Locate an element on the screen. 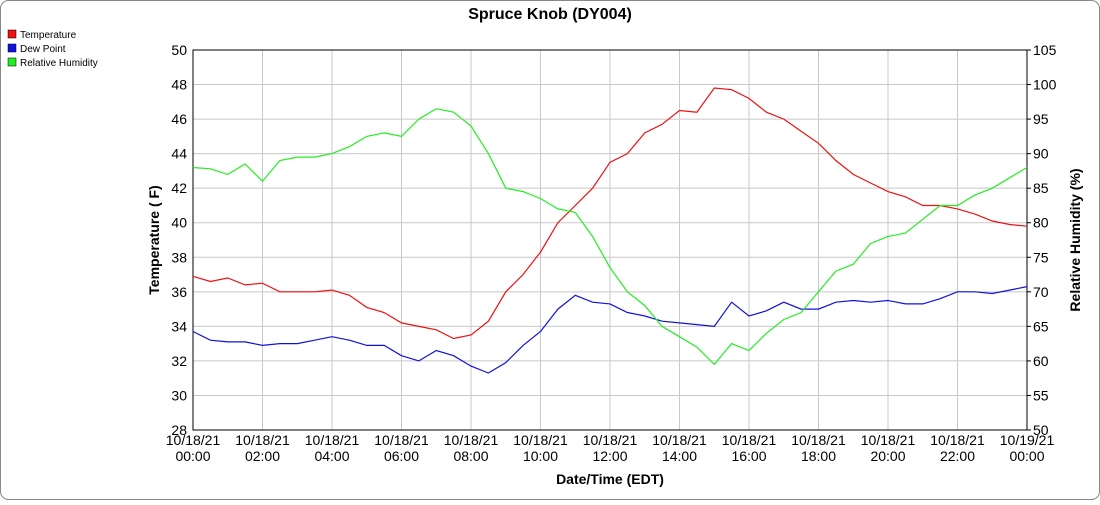 Image resolution: width=1100 pixels, height=505 pixels. legend-label: Relative Humidity is located at coordinates (59, 63).